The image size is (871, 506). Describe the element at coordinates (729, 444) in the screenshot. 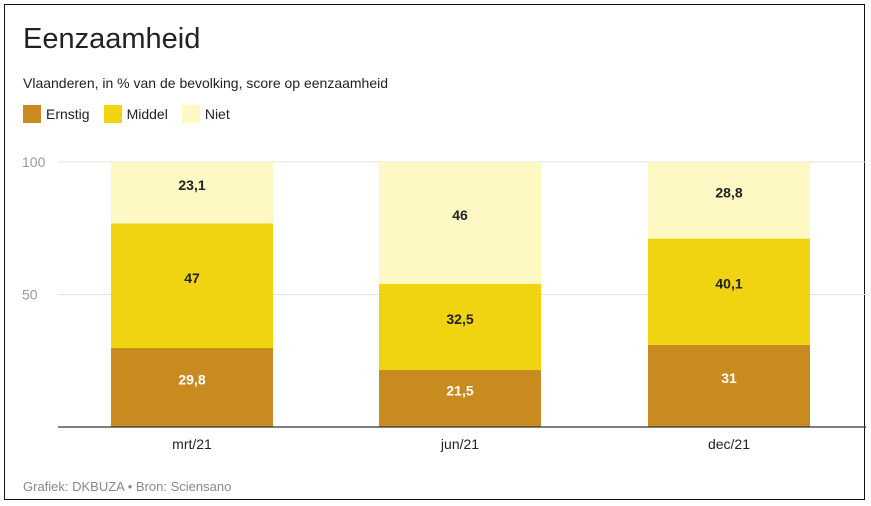

I see `x-tick-label-2: dec/21` at that location.